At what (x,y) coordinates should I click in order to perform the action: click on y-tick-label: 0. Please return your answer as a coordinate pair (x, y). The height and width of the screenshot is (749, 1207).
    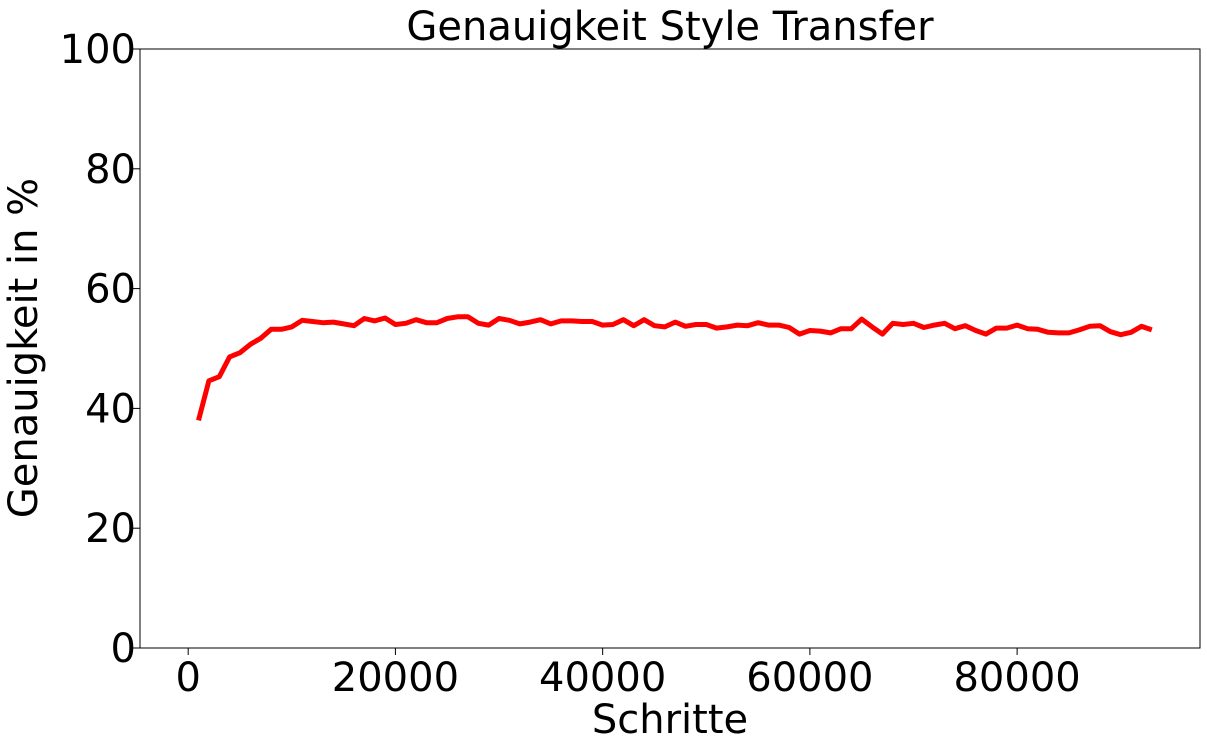
    Looking at the image, I should click on (123, 649).